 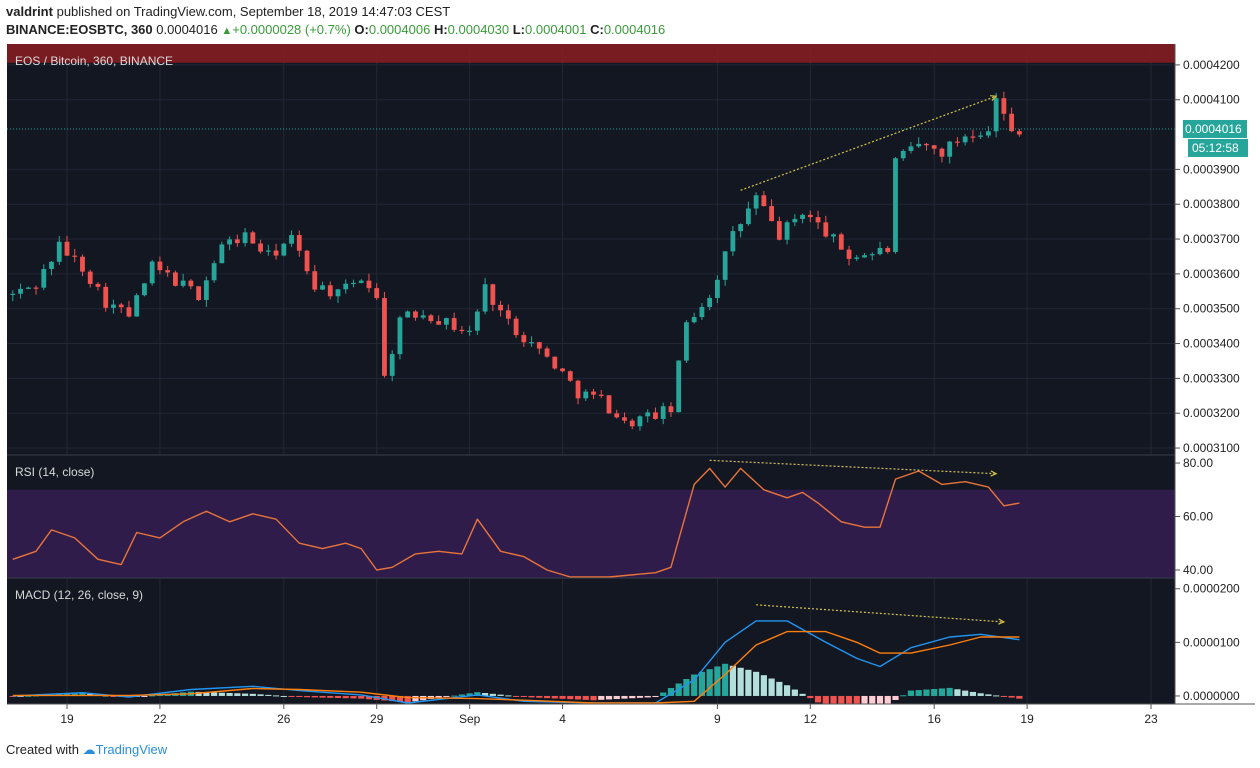 What do you see at coordinates (1002, 621) in the screenshot?
I see `macd-trendline-arrowhead` at bounding box center [1002, 621].